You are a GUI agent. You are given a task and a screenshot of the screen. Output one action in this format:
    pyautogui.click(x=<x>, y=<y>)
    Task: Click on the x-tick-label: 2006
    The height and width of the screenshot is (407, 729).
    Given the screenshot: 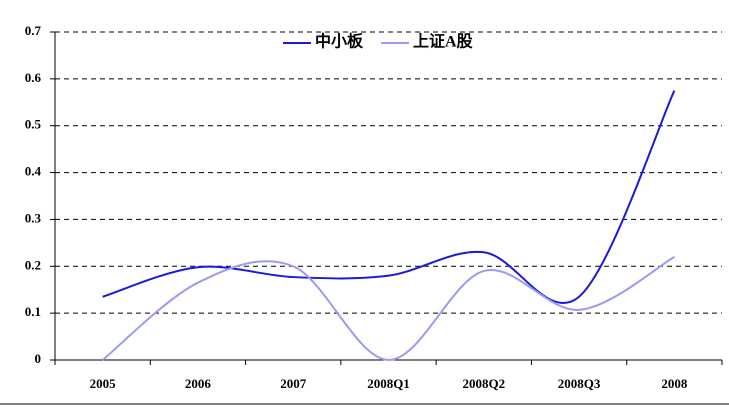 What is the action you would take?
    pyautogui.click(x=198, y=383)
    